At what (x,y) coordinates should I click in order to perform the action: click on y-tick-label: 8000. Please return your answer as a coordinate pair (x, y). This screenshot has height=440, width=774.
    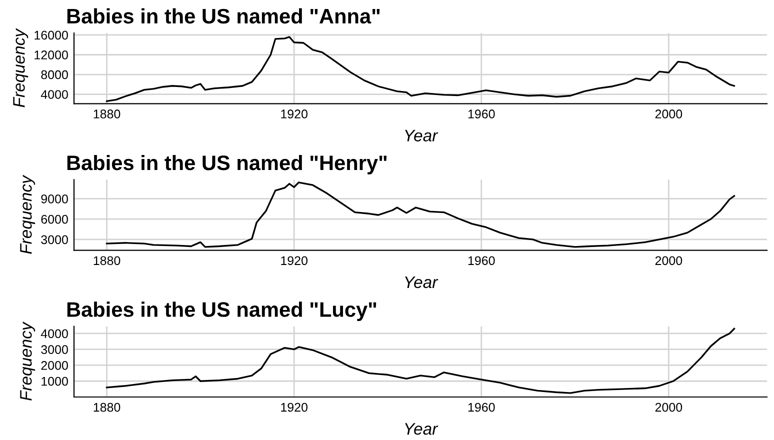
    Looking at the image, I should click on (54, 75).